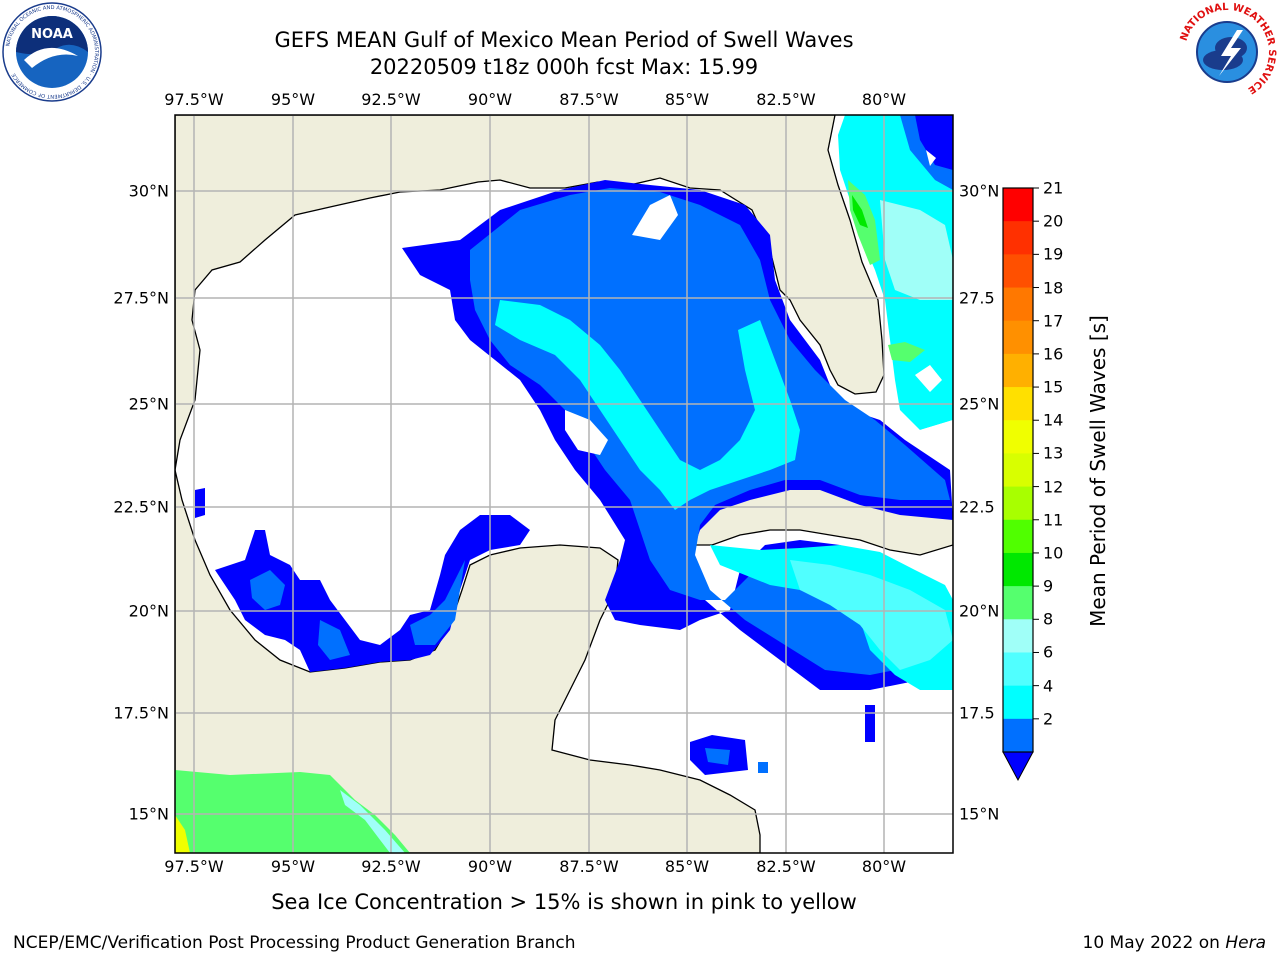 The image size is (1280, 960). I want to click on colorbar, so click(1020, 484).